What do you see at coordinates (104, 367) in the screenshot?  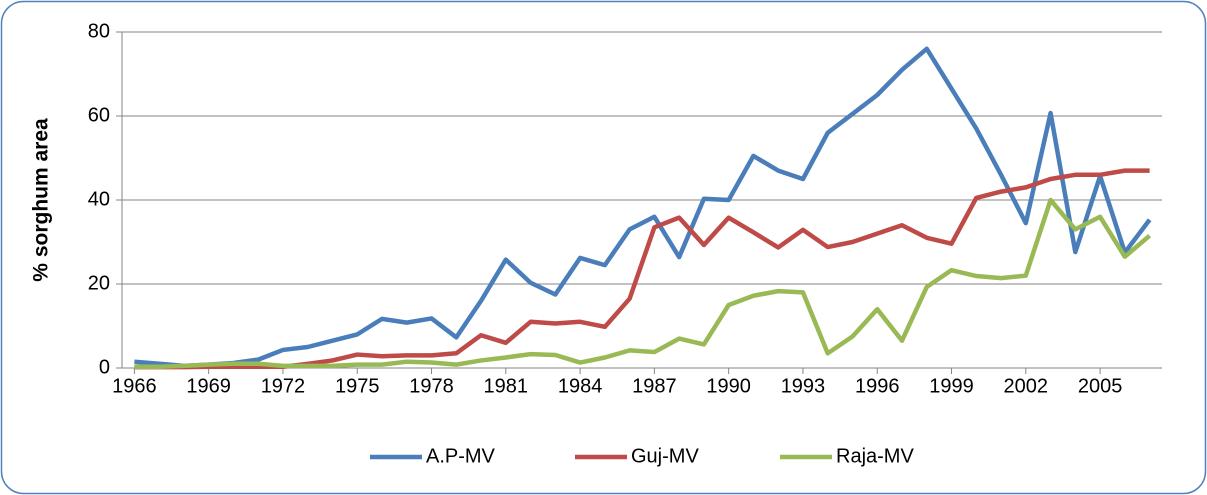 I see `y-tick-label: 0` at bounding box center [104, 367].